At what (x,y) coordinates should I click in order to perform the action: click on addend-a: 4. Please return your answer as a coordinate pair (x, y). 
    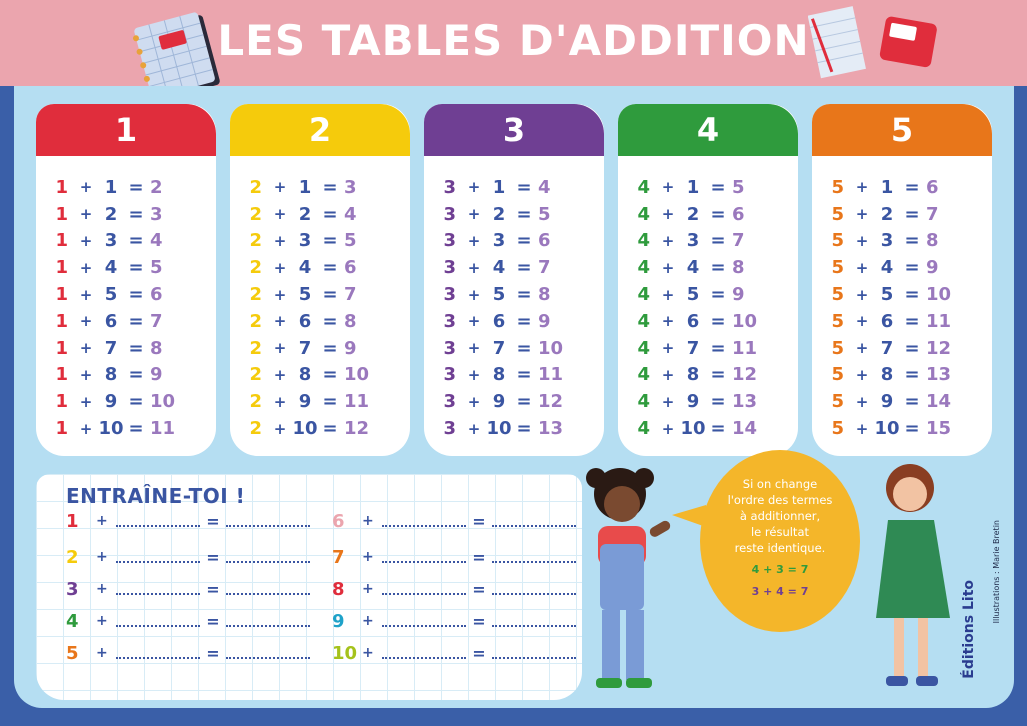
    Looking at the image, I should click on (643, 187).